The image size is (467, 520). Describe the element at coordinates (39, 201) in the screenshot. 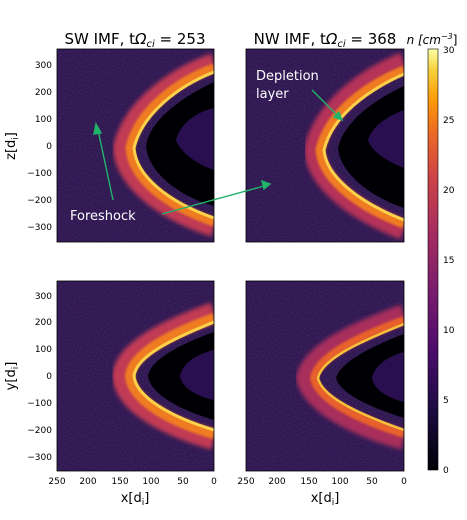

I see `ytick-top-m200: −200` at that location.